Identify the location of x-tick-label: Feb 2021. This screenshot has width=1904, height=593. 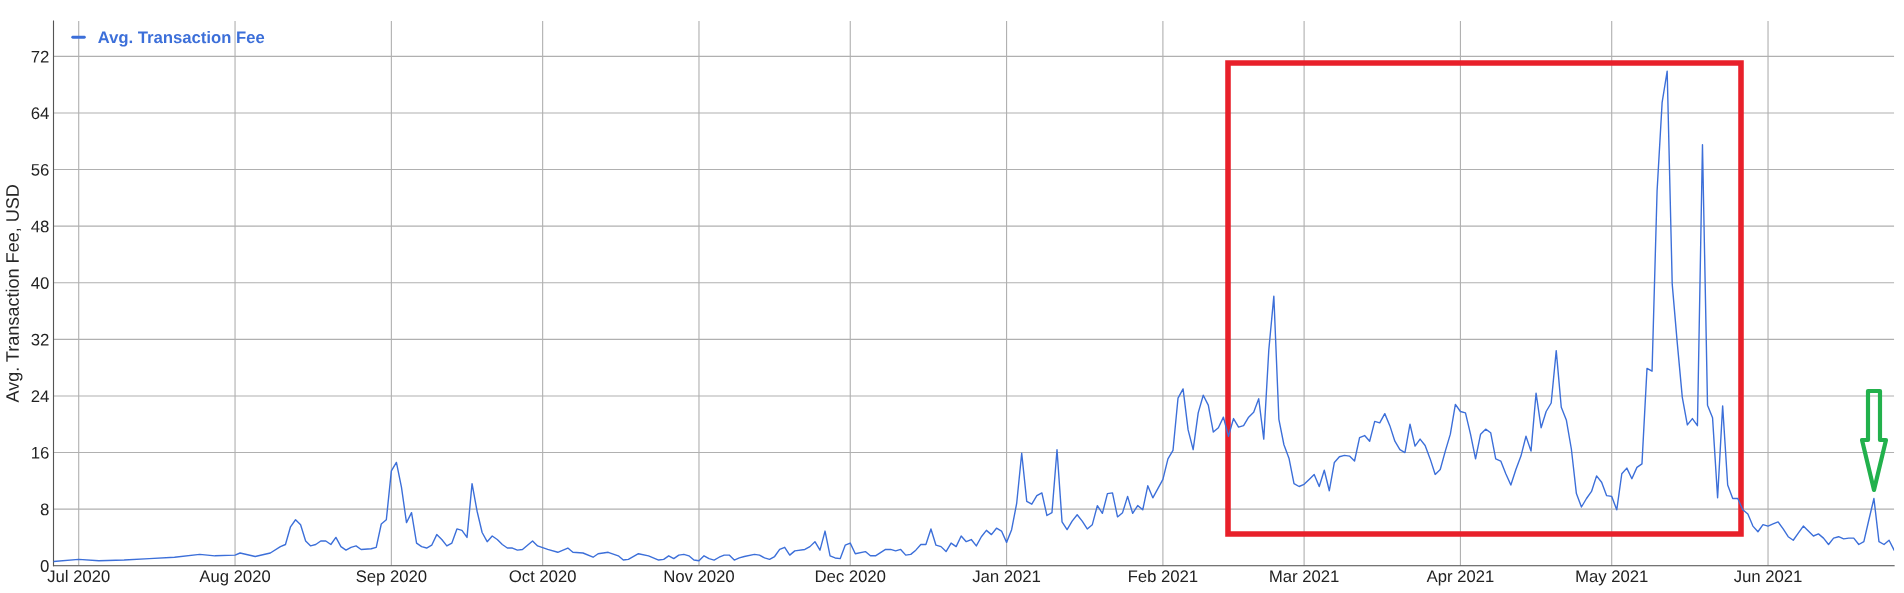
(1163, 576).